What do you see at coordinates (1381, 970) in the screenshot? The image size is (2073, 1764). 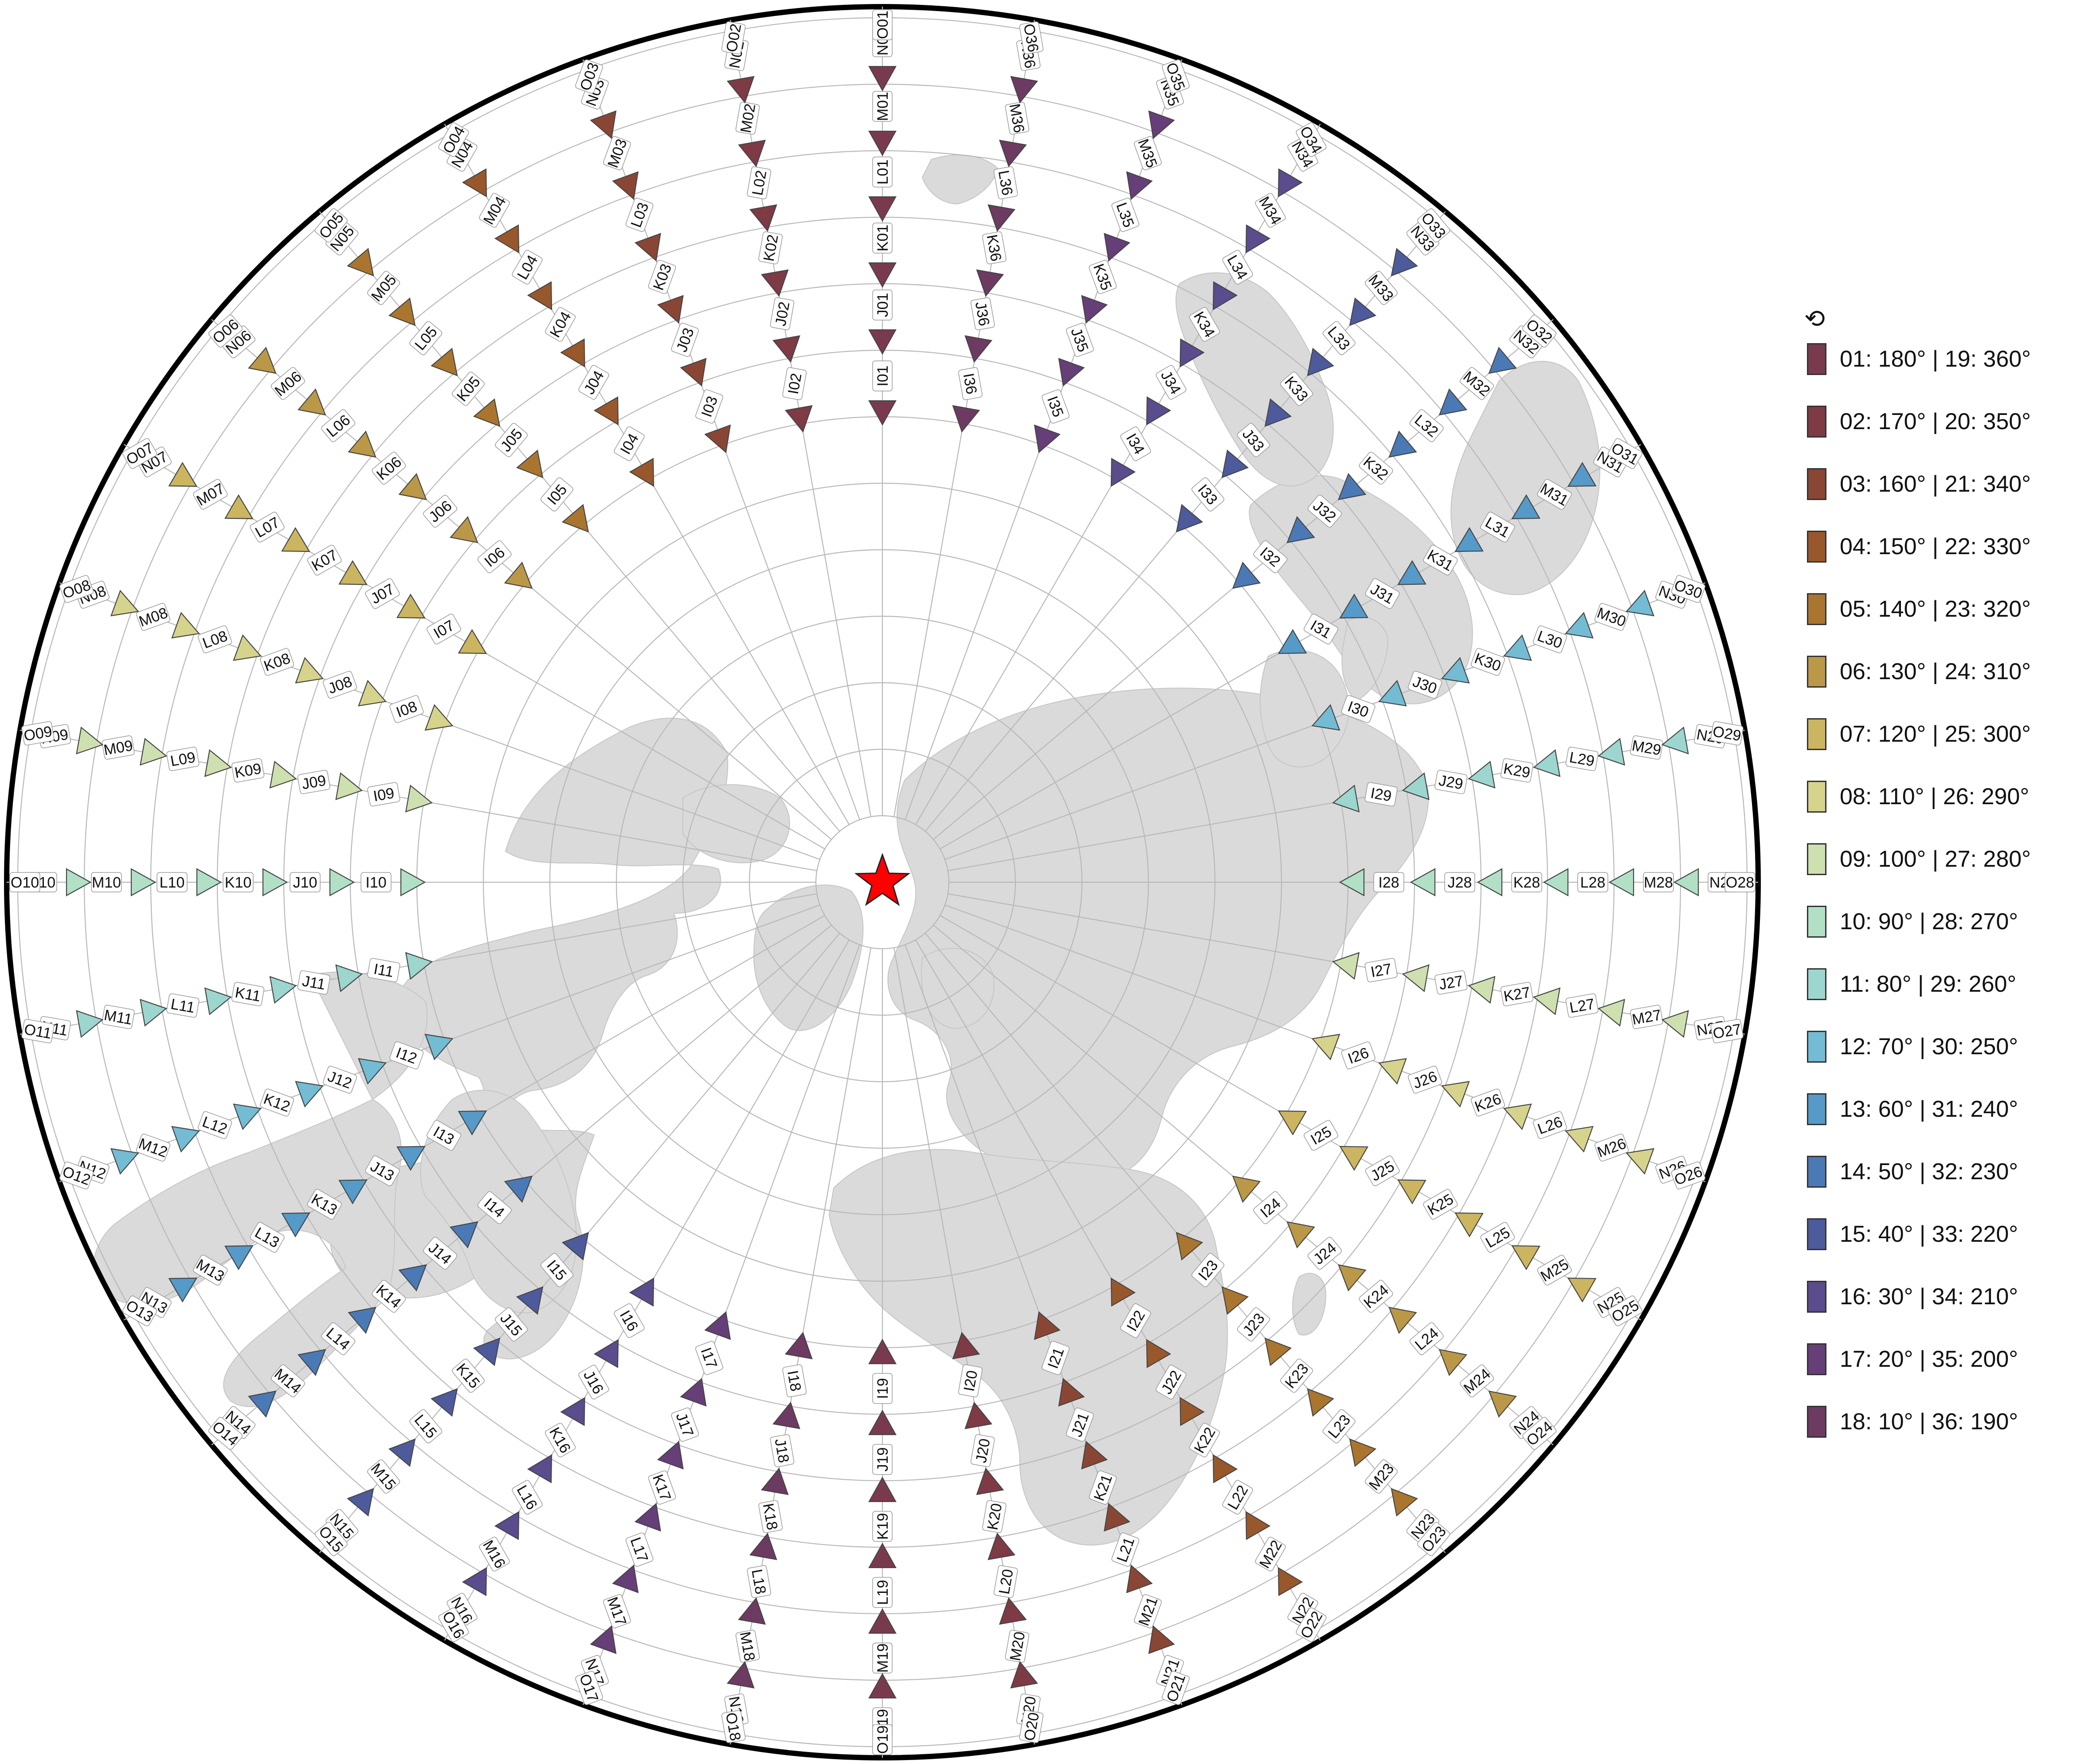 I see `station-label-text: I27` at bounding box center [1381, 970].